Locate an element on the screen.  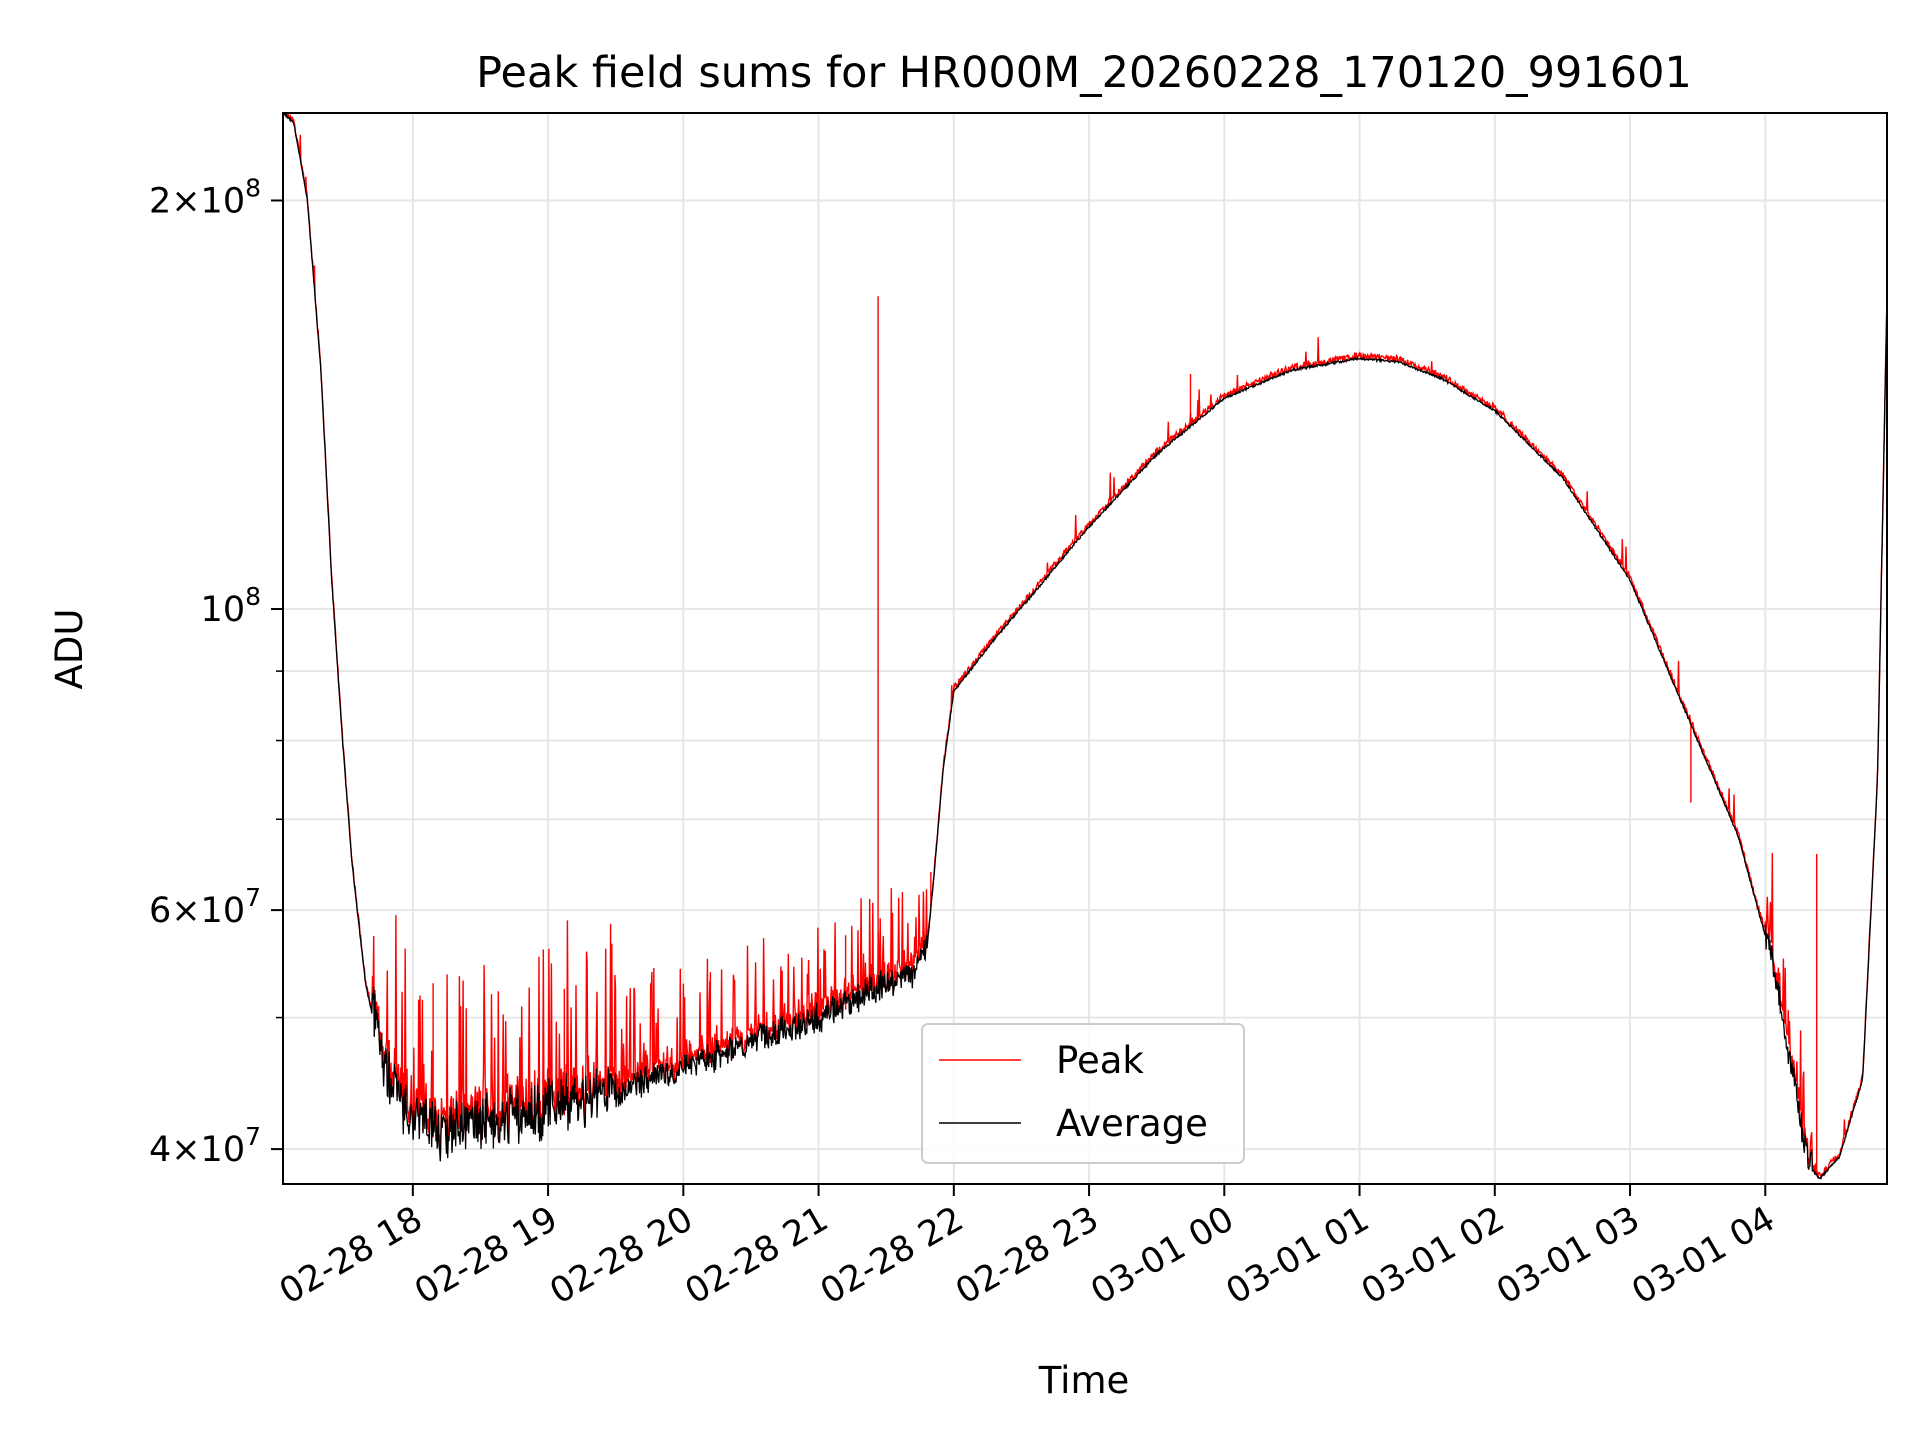
legend: Peak Average is located at coordinates (1083, 1093).